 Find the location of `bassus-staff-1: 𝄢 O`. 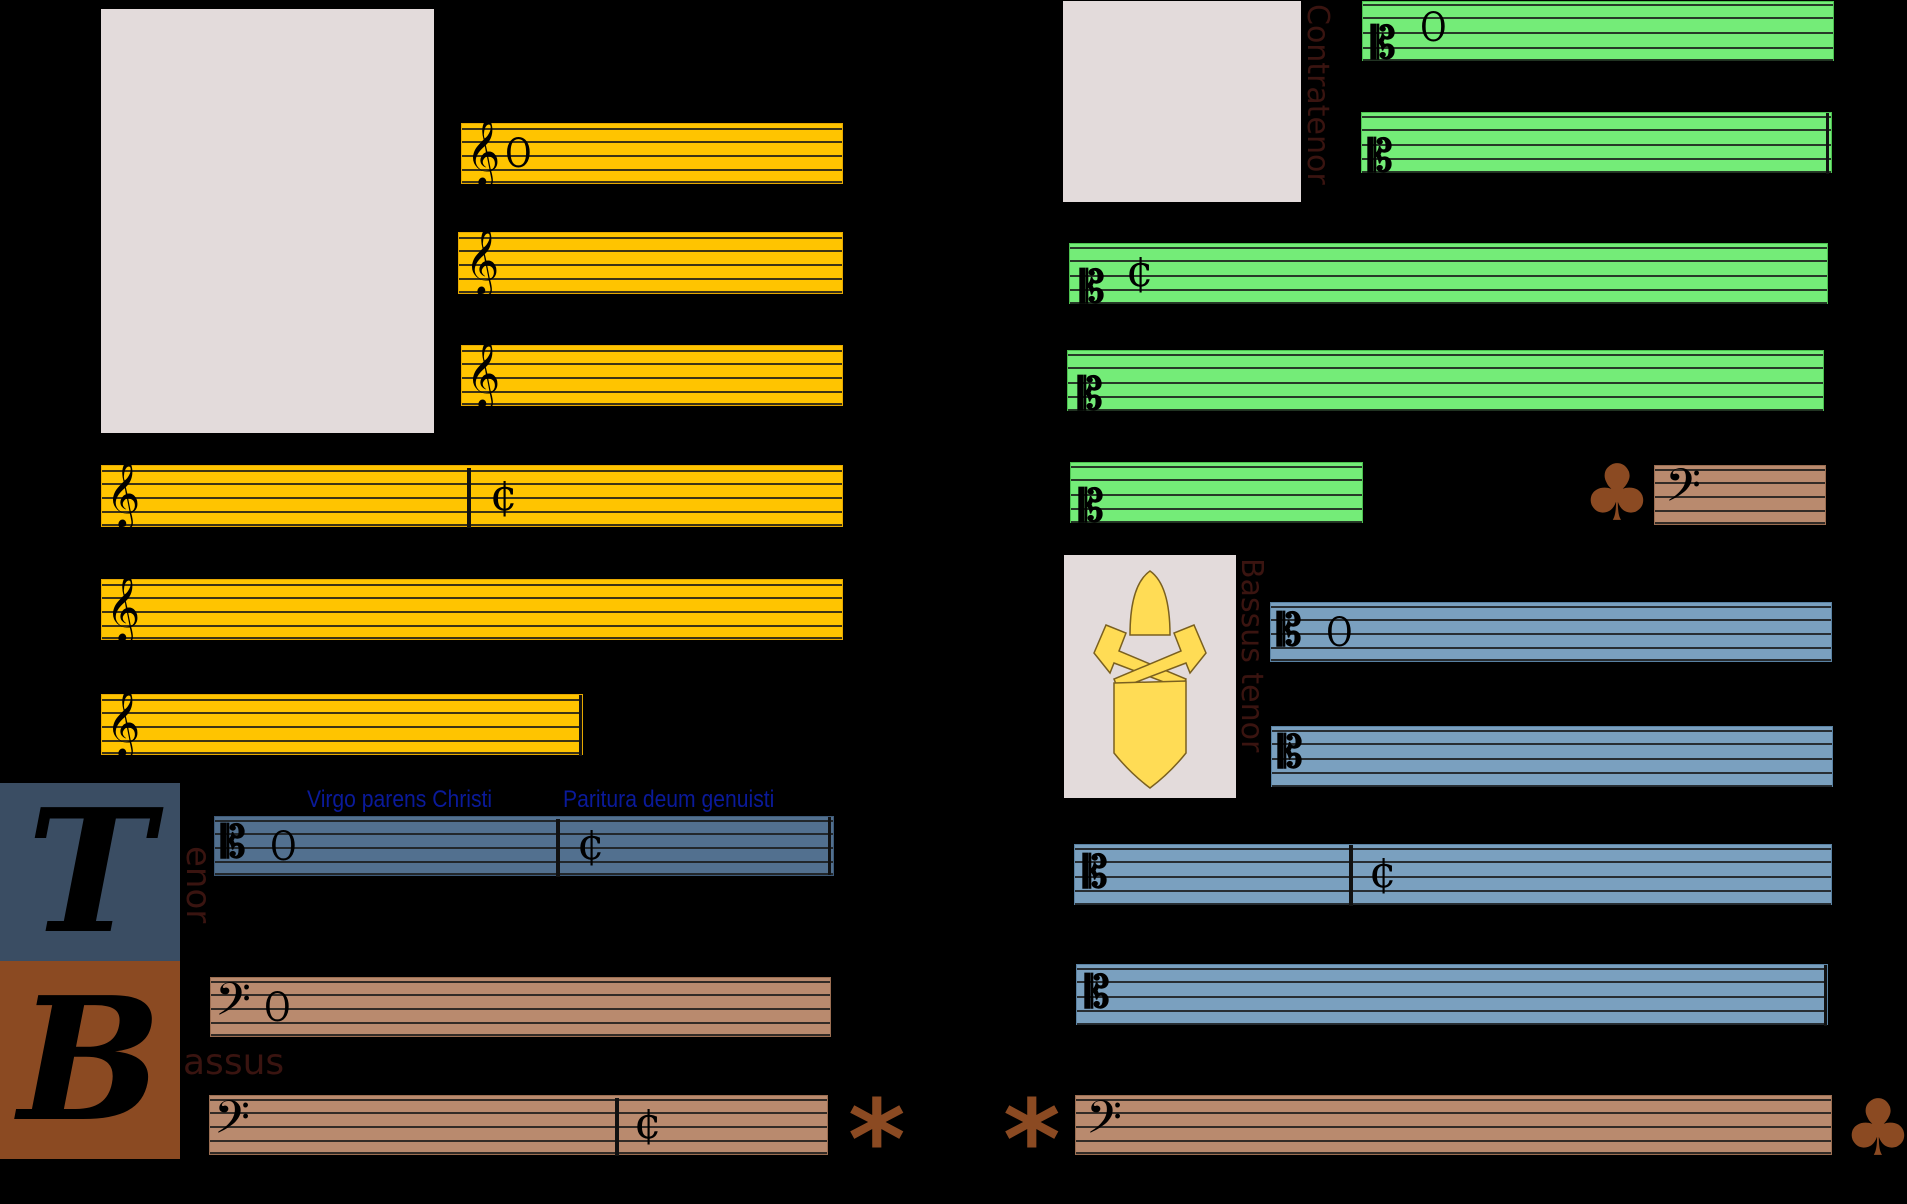

bassus-staff-1: 𝄢 O is located at coordinates (520, 1007).